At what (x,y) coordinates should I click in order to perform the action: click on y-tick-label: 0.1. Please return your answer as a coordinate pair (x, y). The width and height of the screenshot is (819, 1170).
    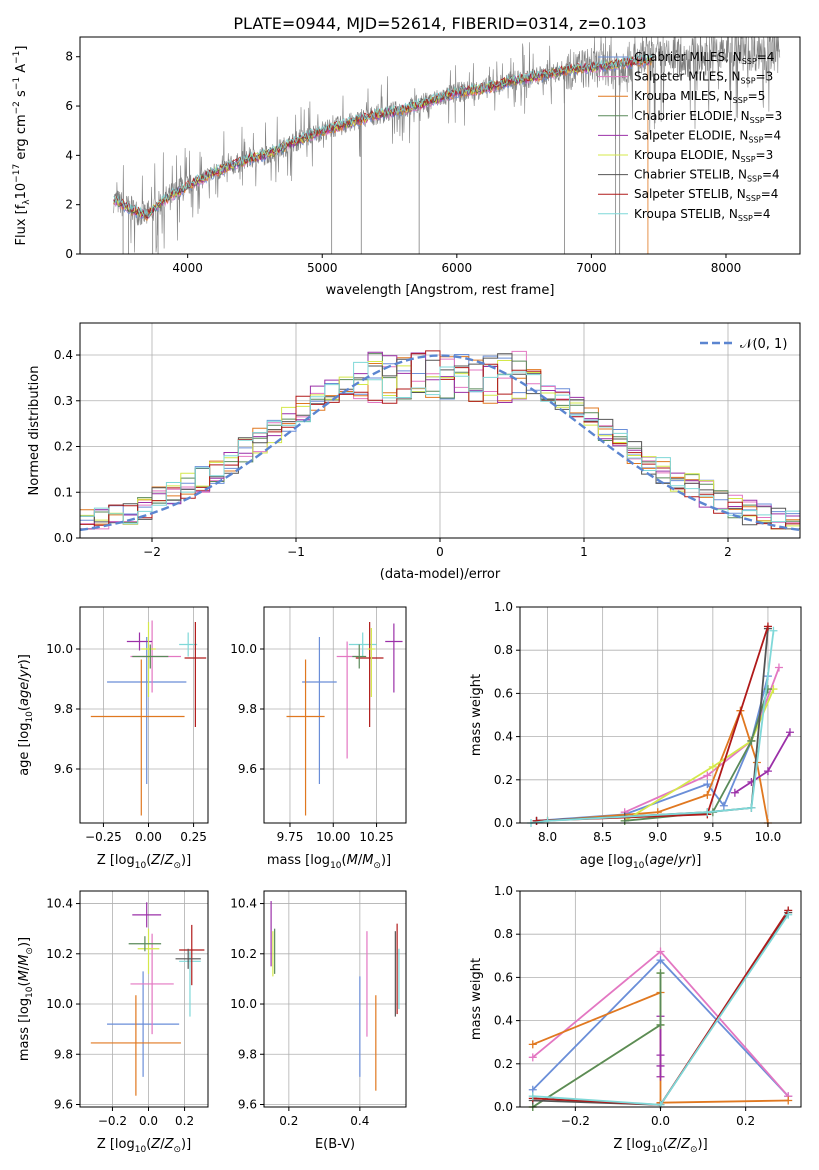
    Looking at the image, I should click on (63, 492).